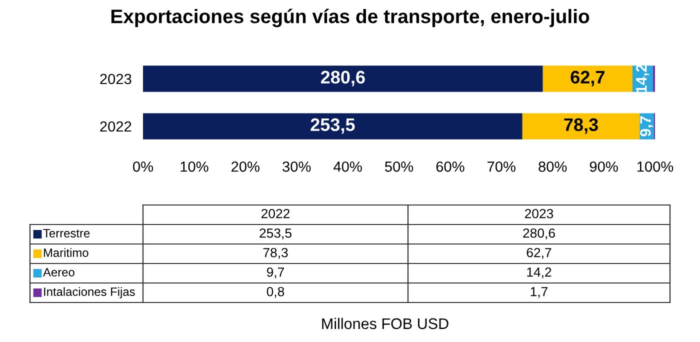  I want to click on chart-title: Exportaciones según vías de transporte, enero-julio, so click(350, 18).